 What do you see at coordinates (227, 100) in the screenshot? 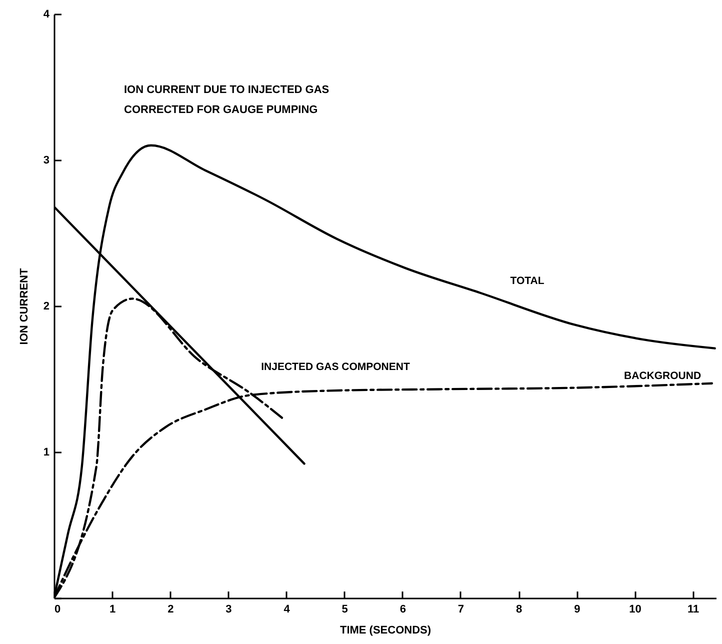
I see `text: ION CURRENT DUE TO INJECTED GAS CORRECTED FOR GAUGE PUMPING` at bounding box center [227, 100].